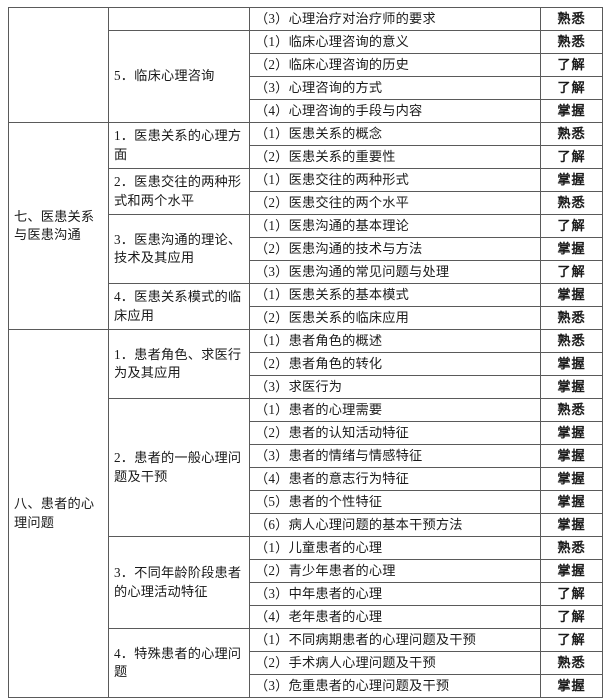 Image resolution: width=611 pixels, height=698 pixels. Describe the element at coordinates (395, 42) in the screenshot. I see `point-text-cell: （1）临床心理咨询的意义` at that location.